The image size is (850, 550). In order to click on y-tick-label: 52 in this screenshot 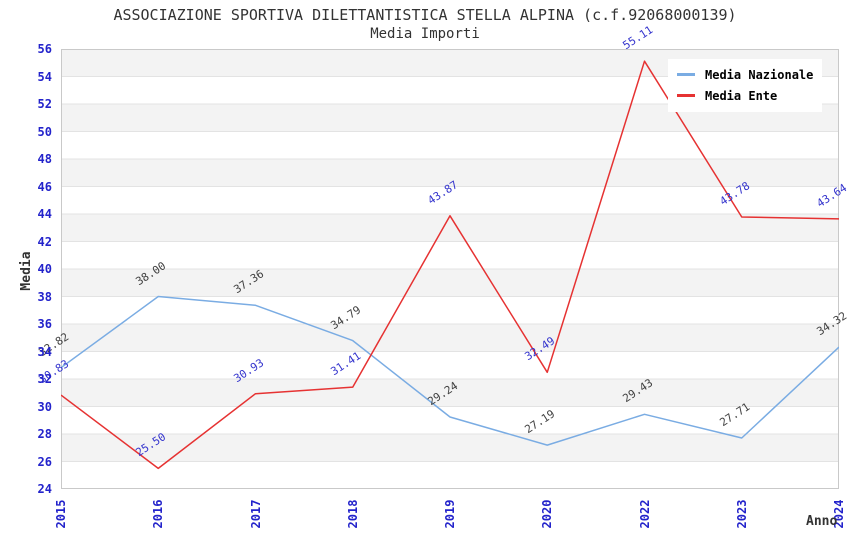, I will do `click(44, 104)`.